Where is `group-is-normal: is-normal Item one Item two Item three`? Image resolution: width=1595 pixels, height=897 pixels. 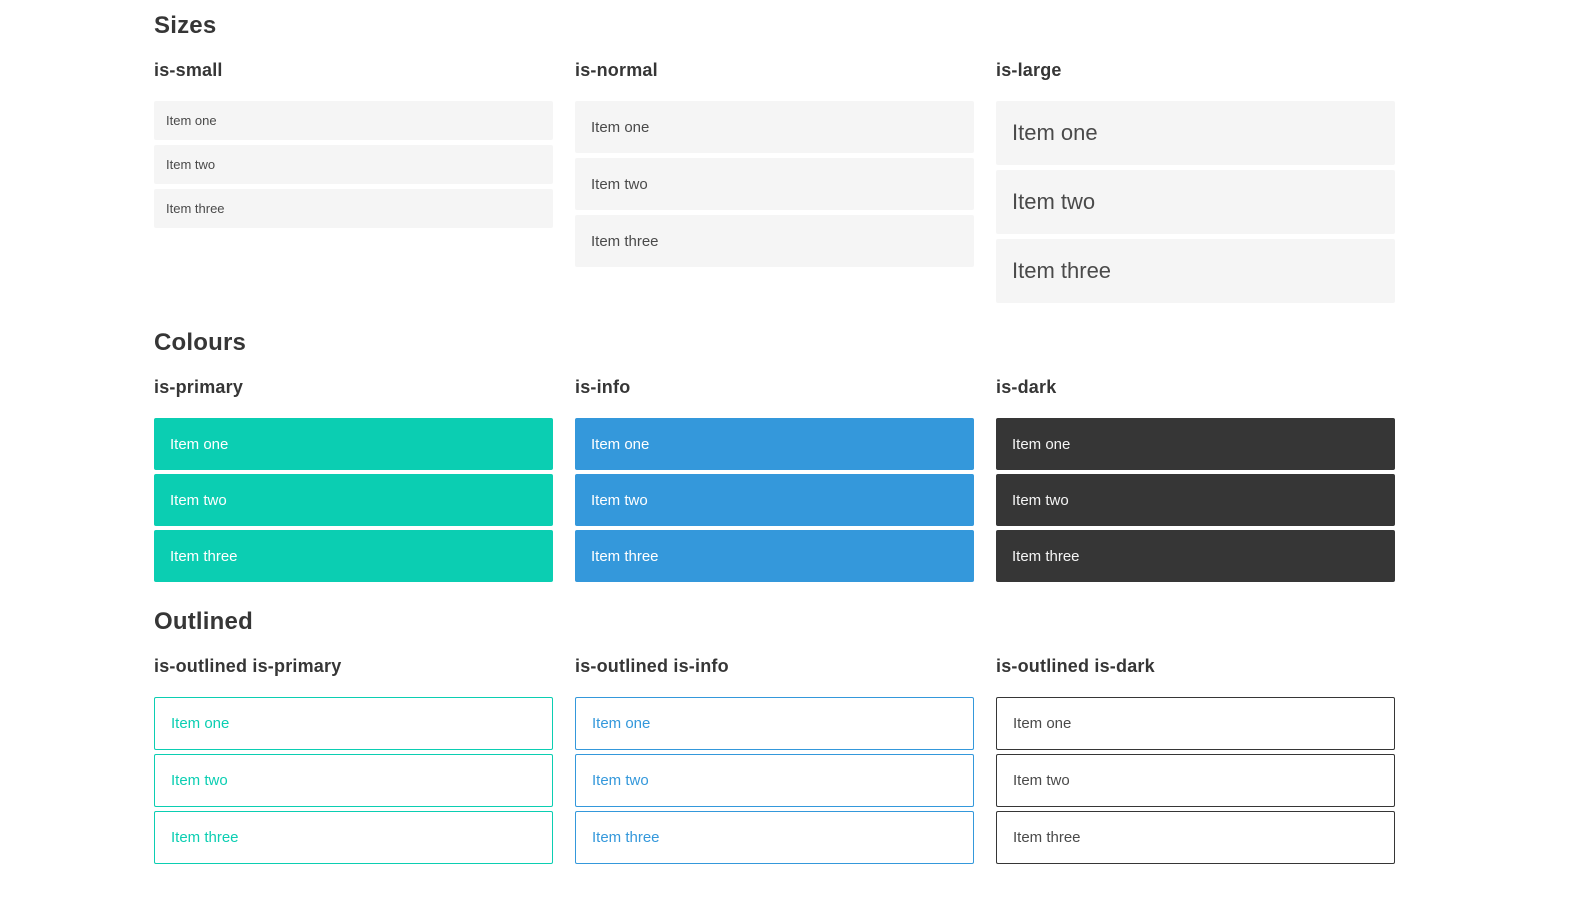 group-is-normal: is-normal Item one Item two Item three is located at coordinates (774, 163).